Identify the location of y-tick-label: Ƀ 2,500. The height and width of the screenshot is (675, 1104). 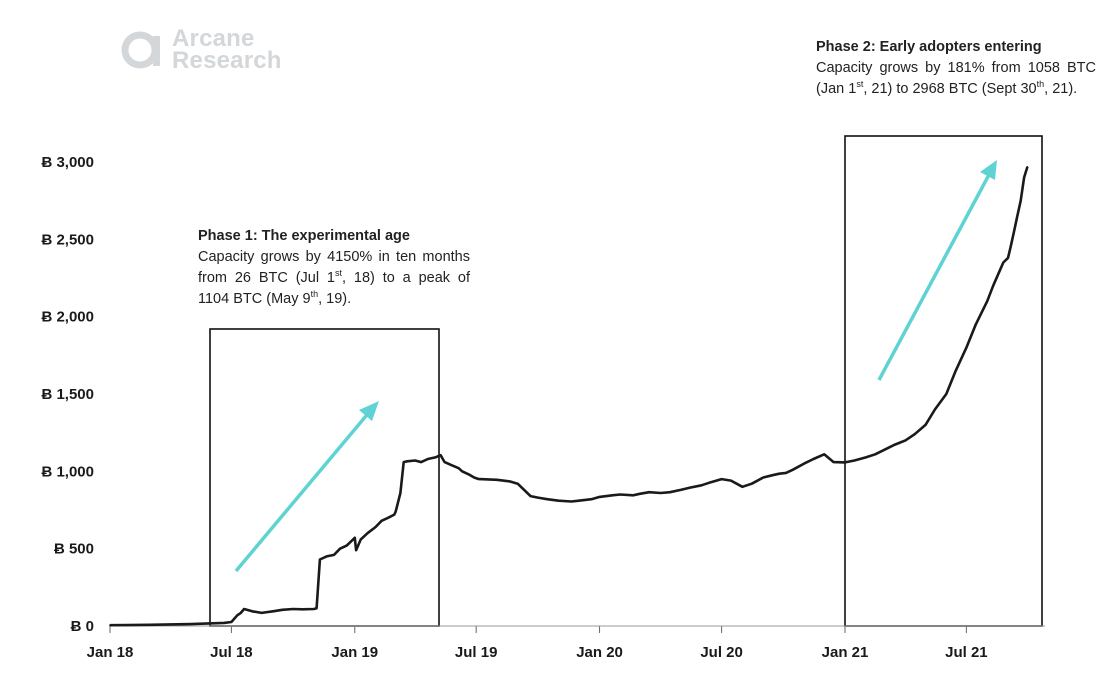
(67, 239).